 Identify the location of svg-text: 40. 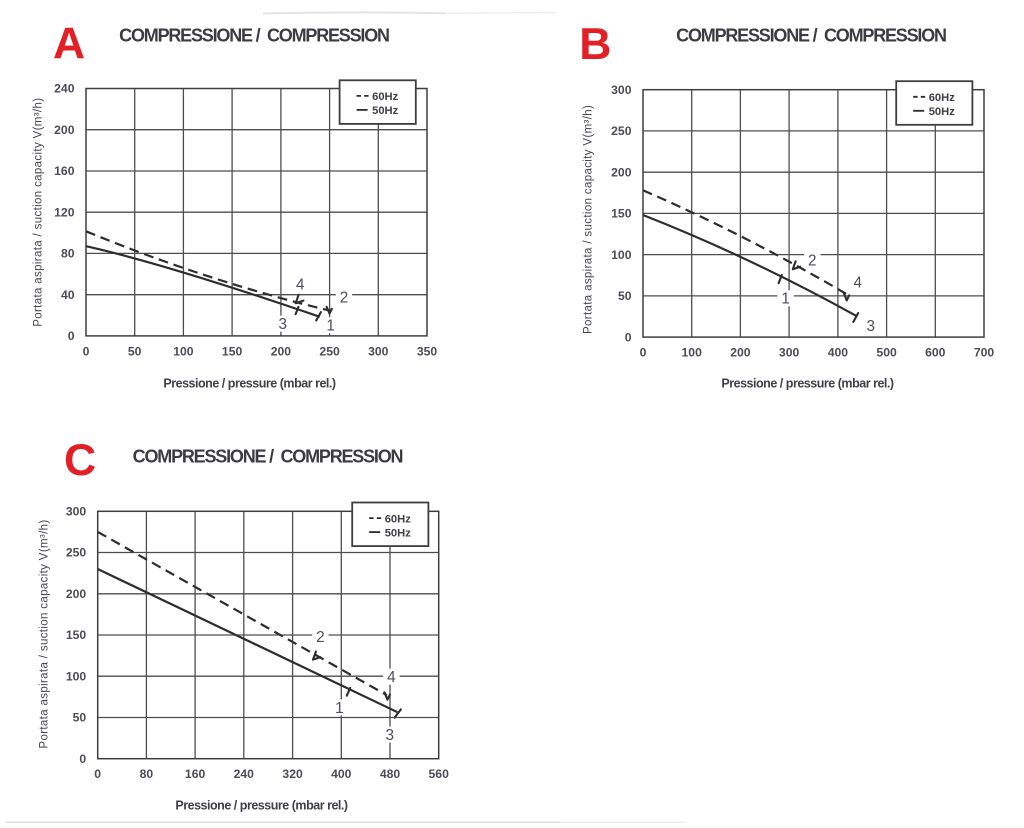
(68, 295).